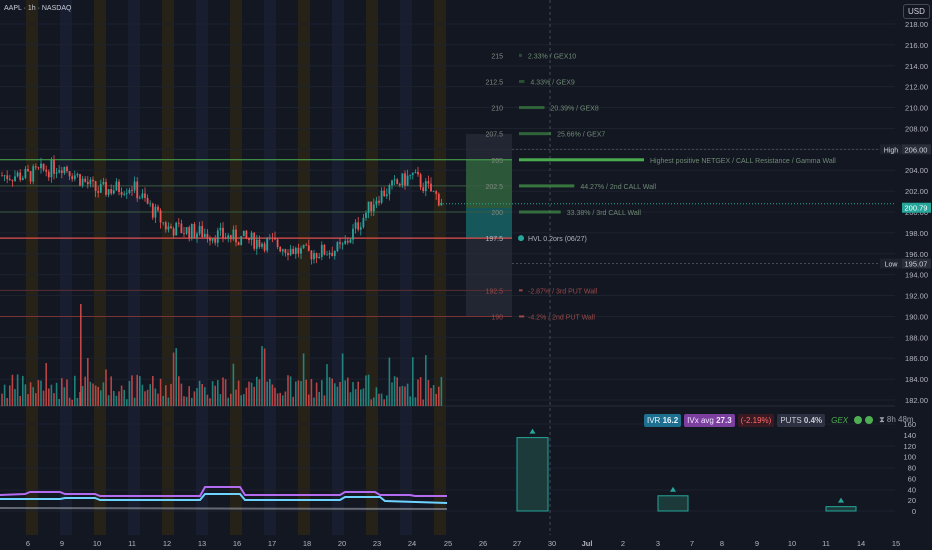 This screenshot has height=550, width=932. I want to click on gex-level-strike: 192.5, so click(494, 291).